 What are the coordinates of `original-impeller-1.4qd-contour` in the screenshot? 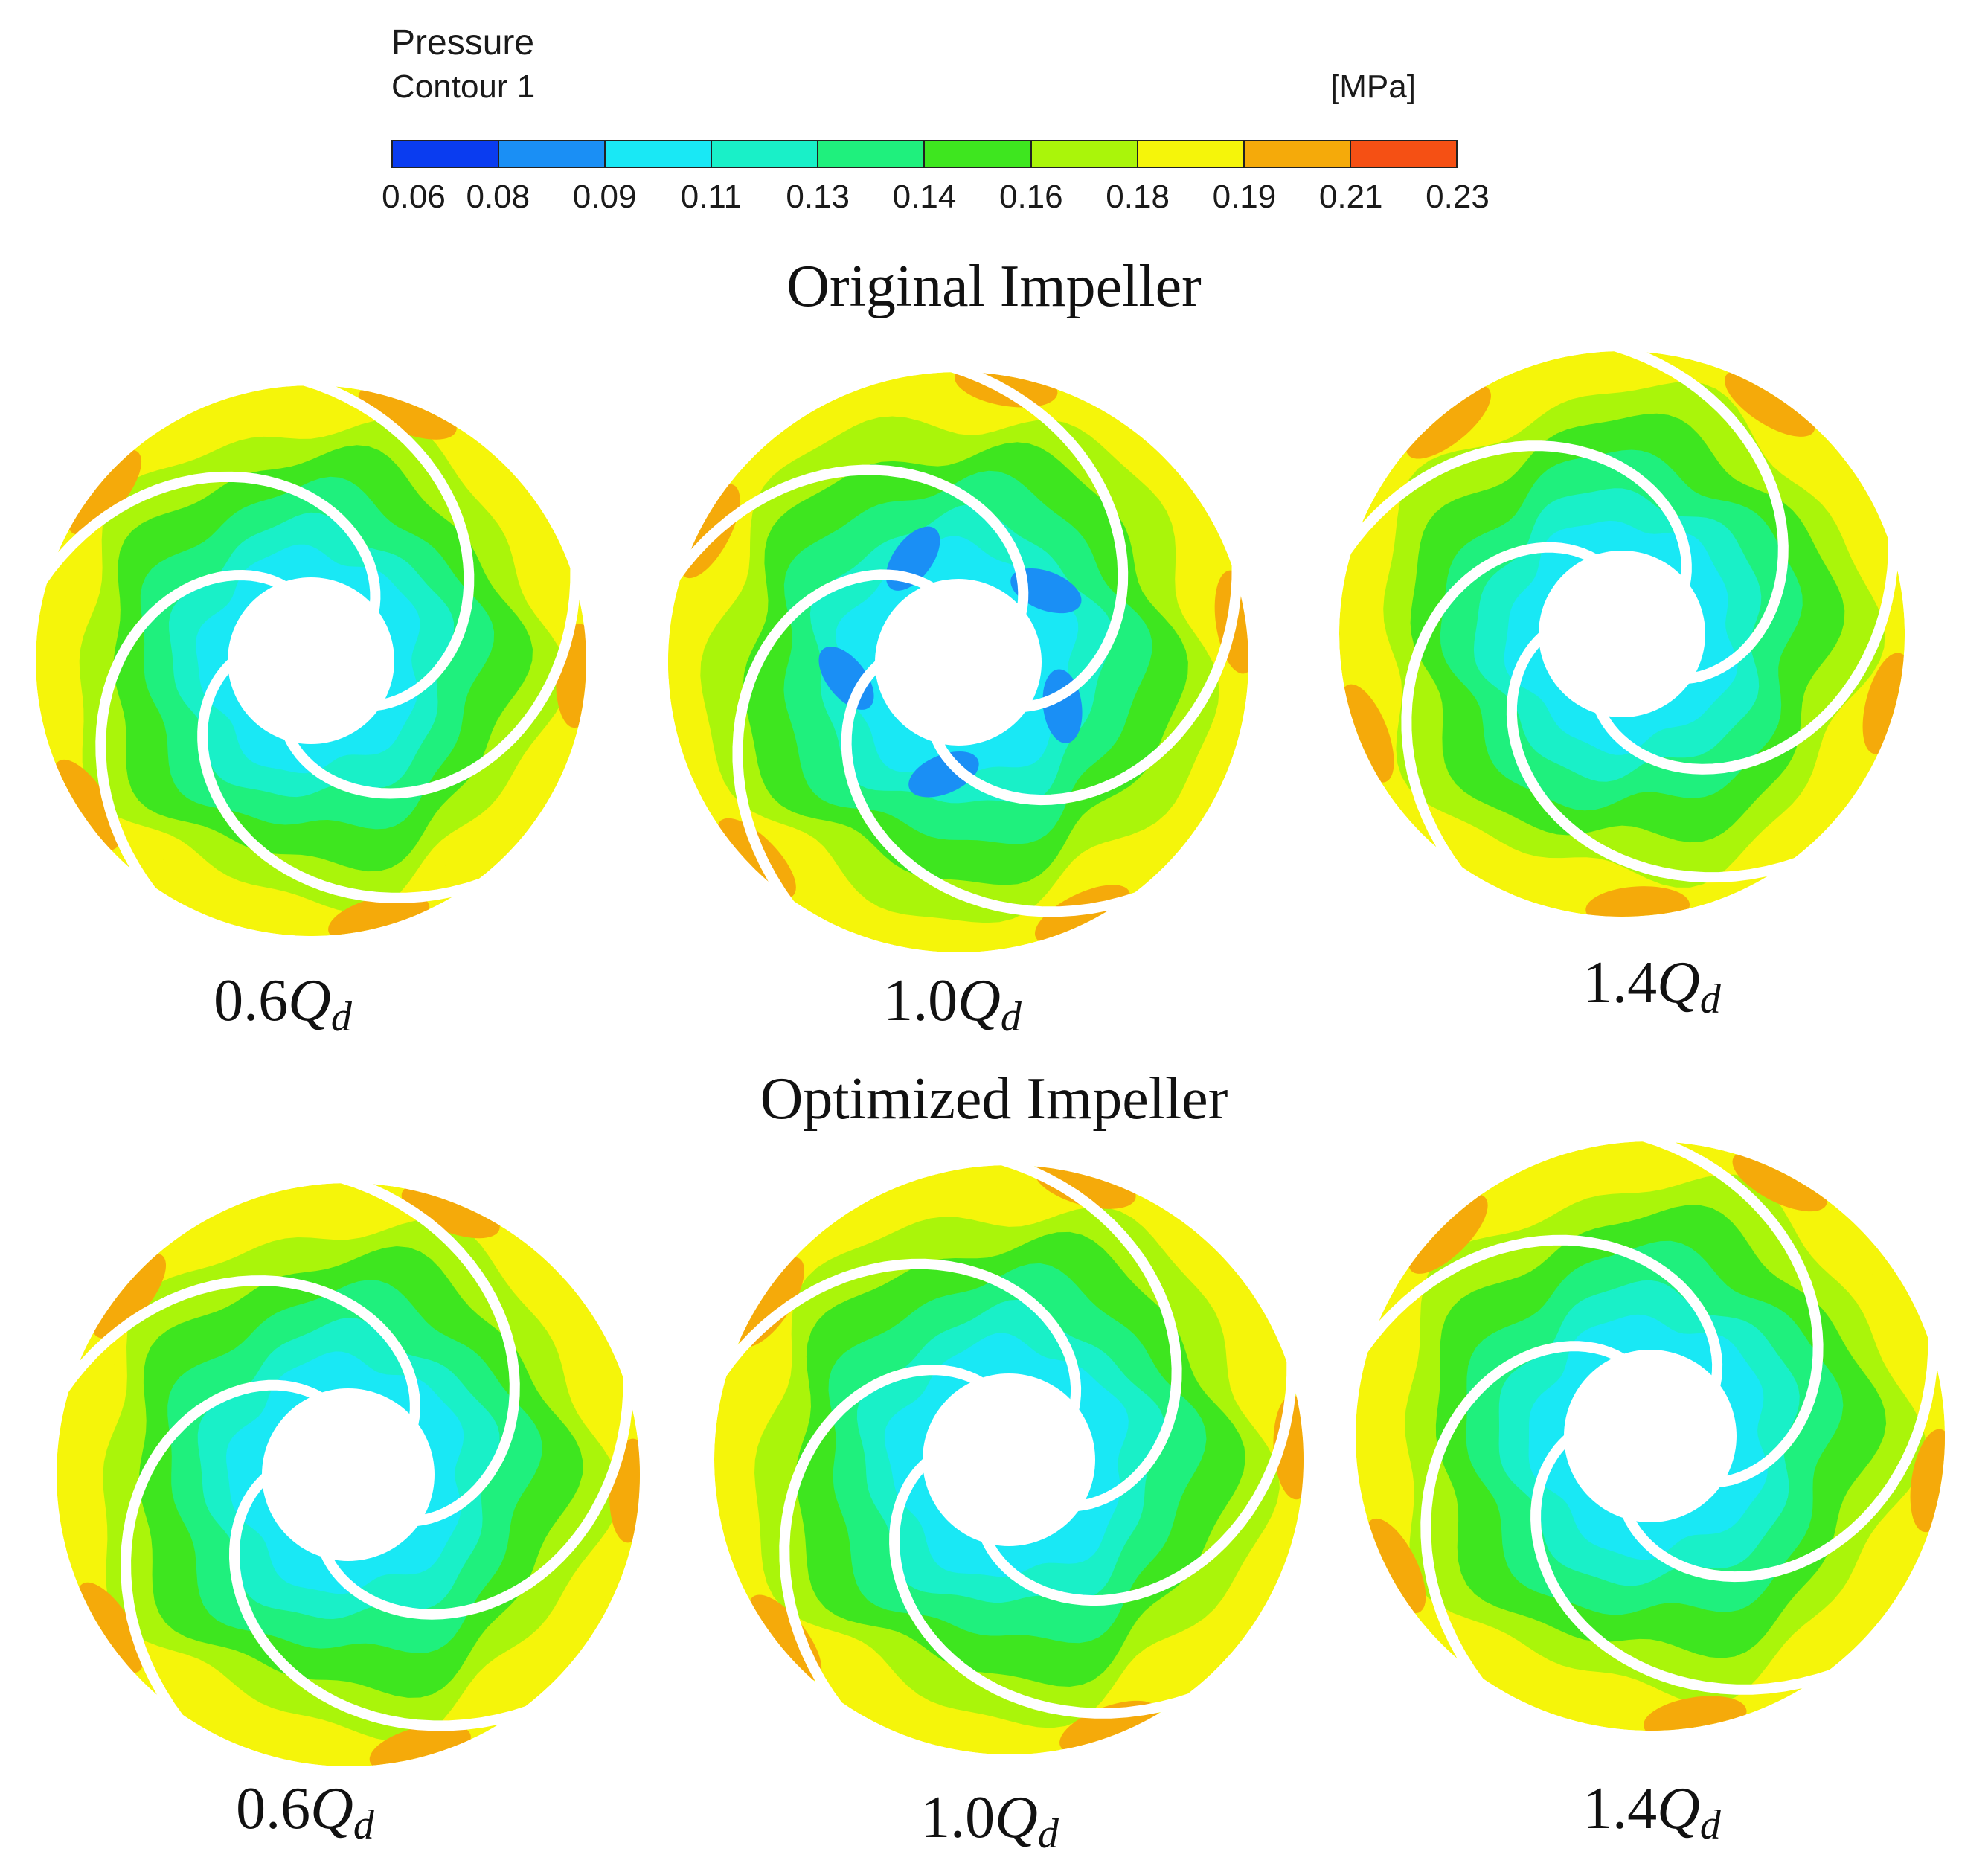 It's located at (1622, 634).